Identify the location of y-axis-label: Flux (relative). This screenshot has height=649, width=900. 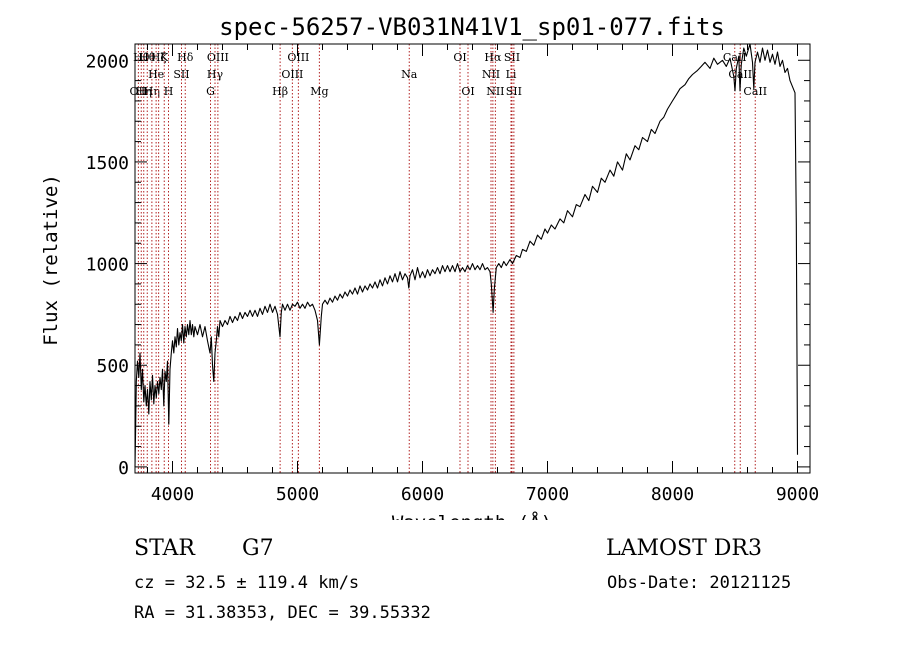
(51, 260).